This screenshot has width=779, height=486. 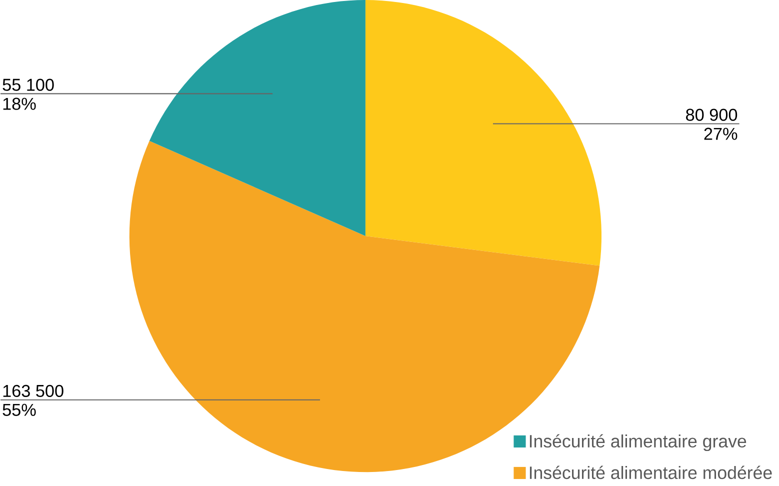 What do you see at coordinates (19, 410) in the screenshot?
I see `text: 55%` at bounding box center [19, 410].